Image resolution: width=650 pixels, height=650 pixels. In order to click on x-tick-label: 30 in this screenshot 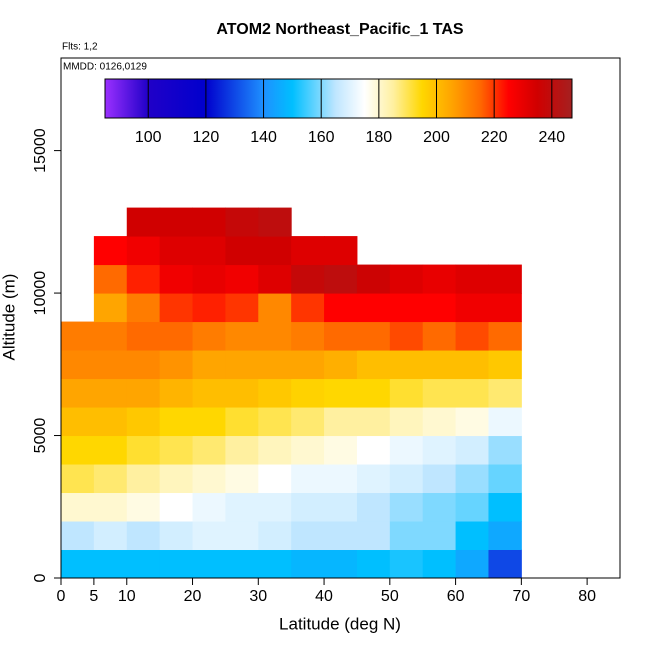, I will do `click(258, 596)`.